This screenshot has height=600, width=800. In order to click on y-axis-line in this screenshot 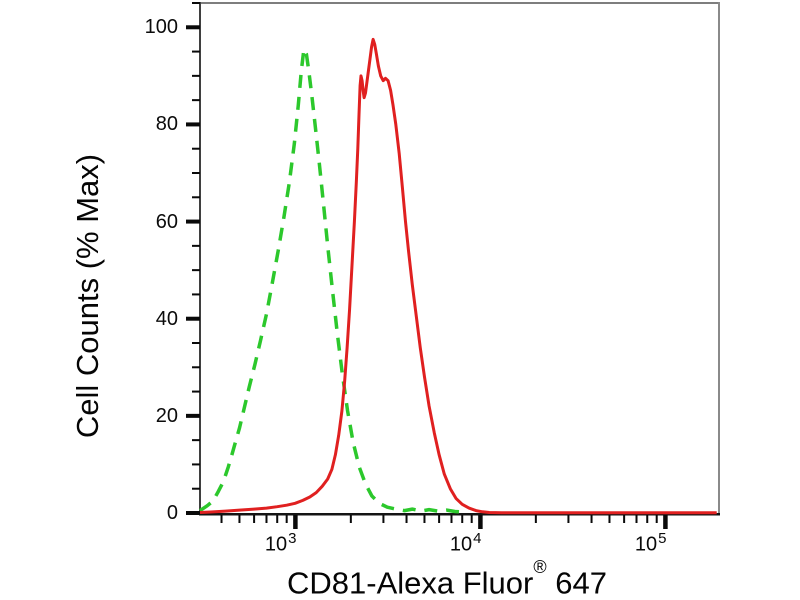, I will do `click(200, 258)`.